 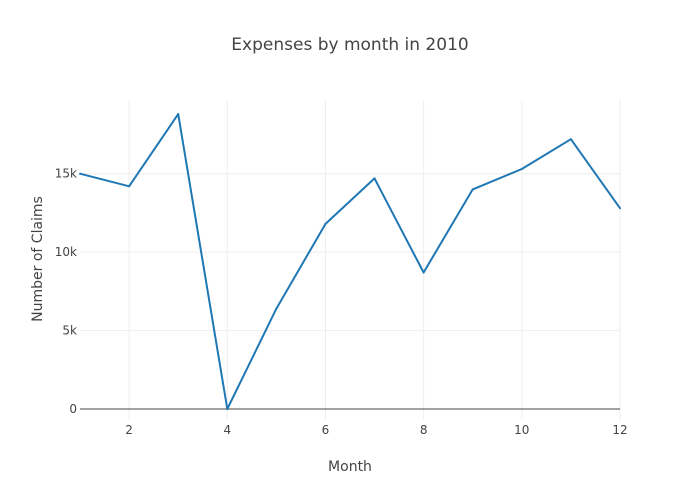 I want to click on y-axis-title: Number of Claims, so click(x=38, y=259).